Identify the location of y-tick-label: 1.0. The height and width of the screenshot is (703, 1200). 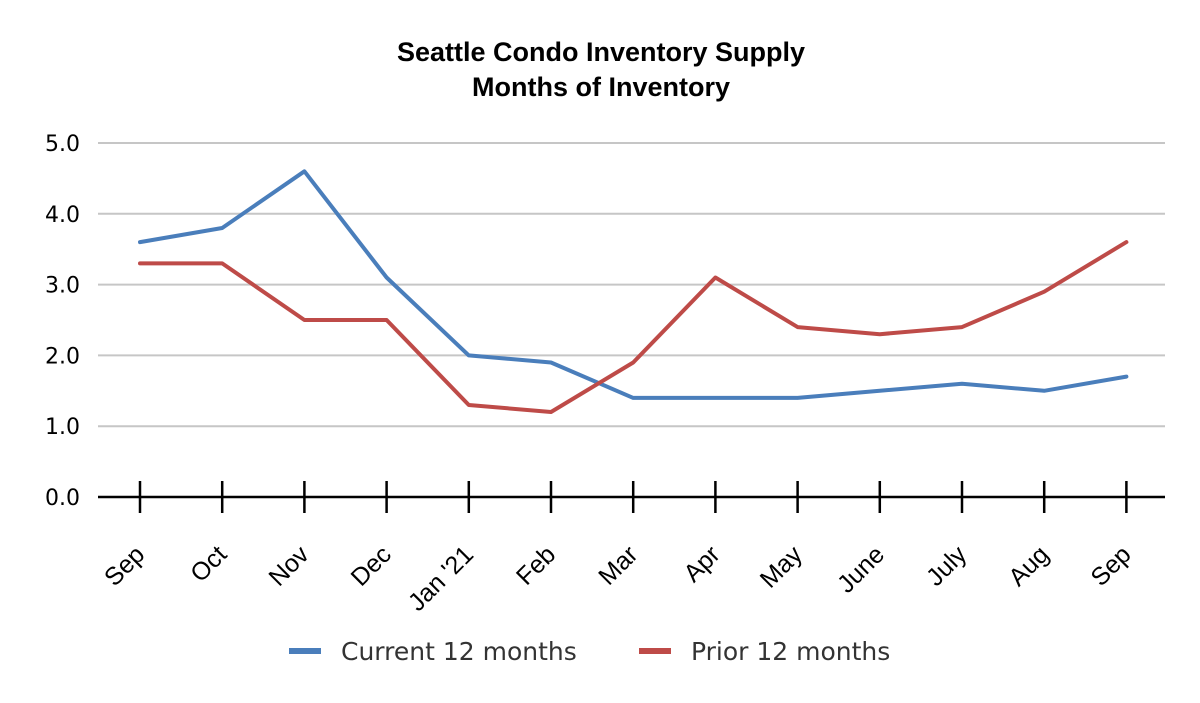
(62, 427).